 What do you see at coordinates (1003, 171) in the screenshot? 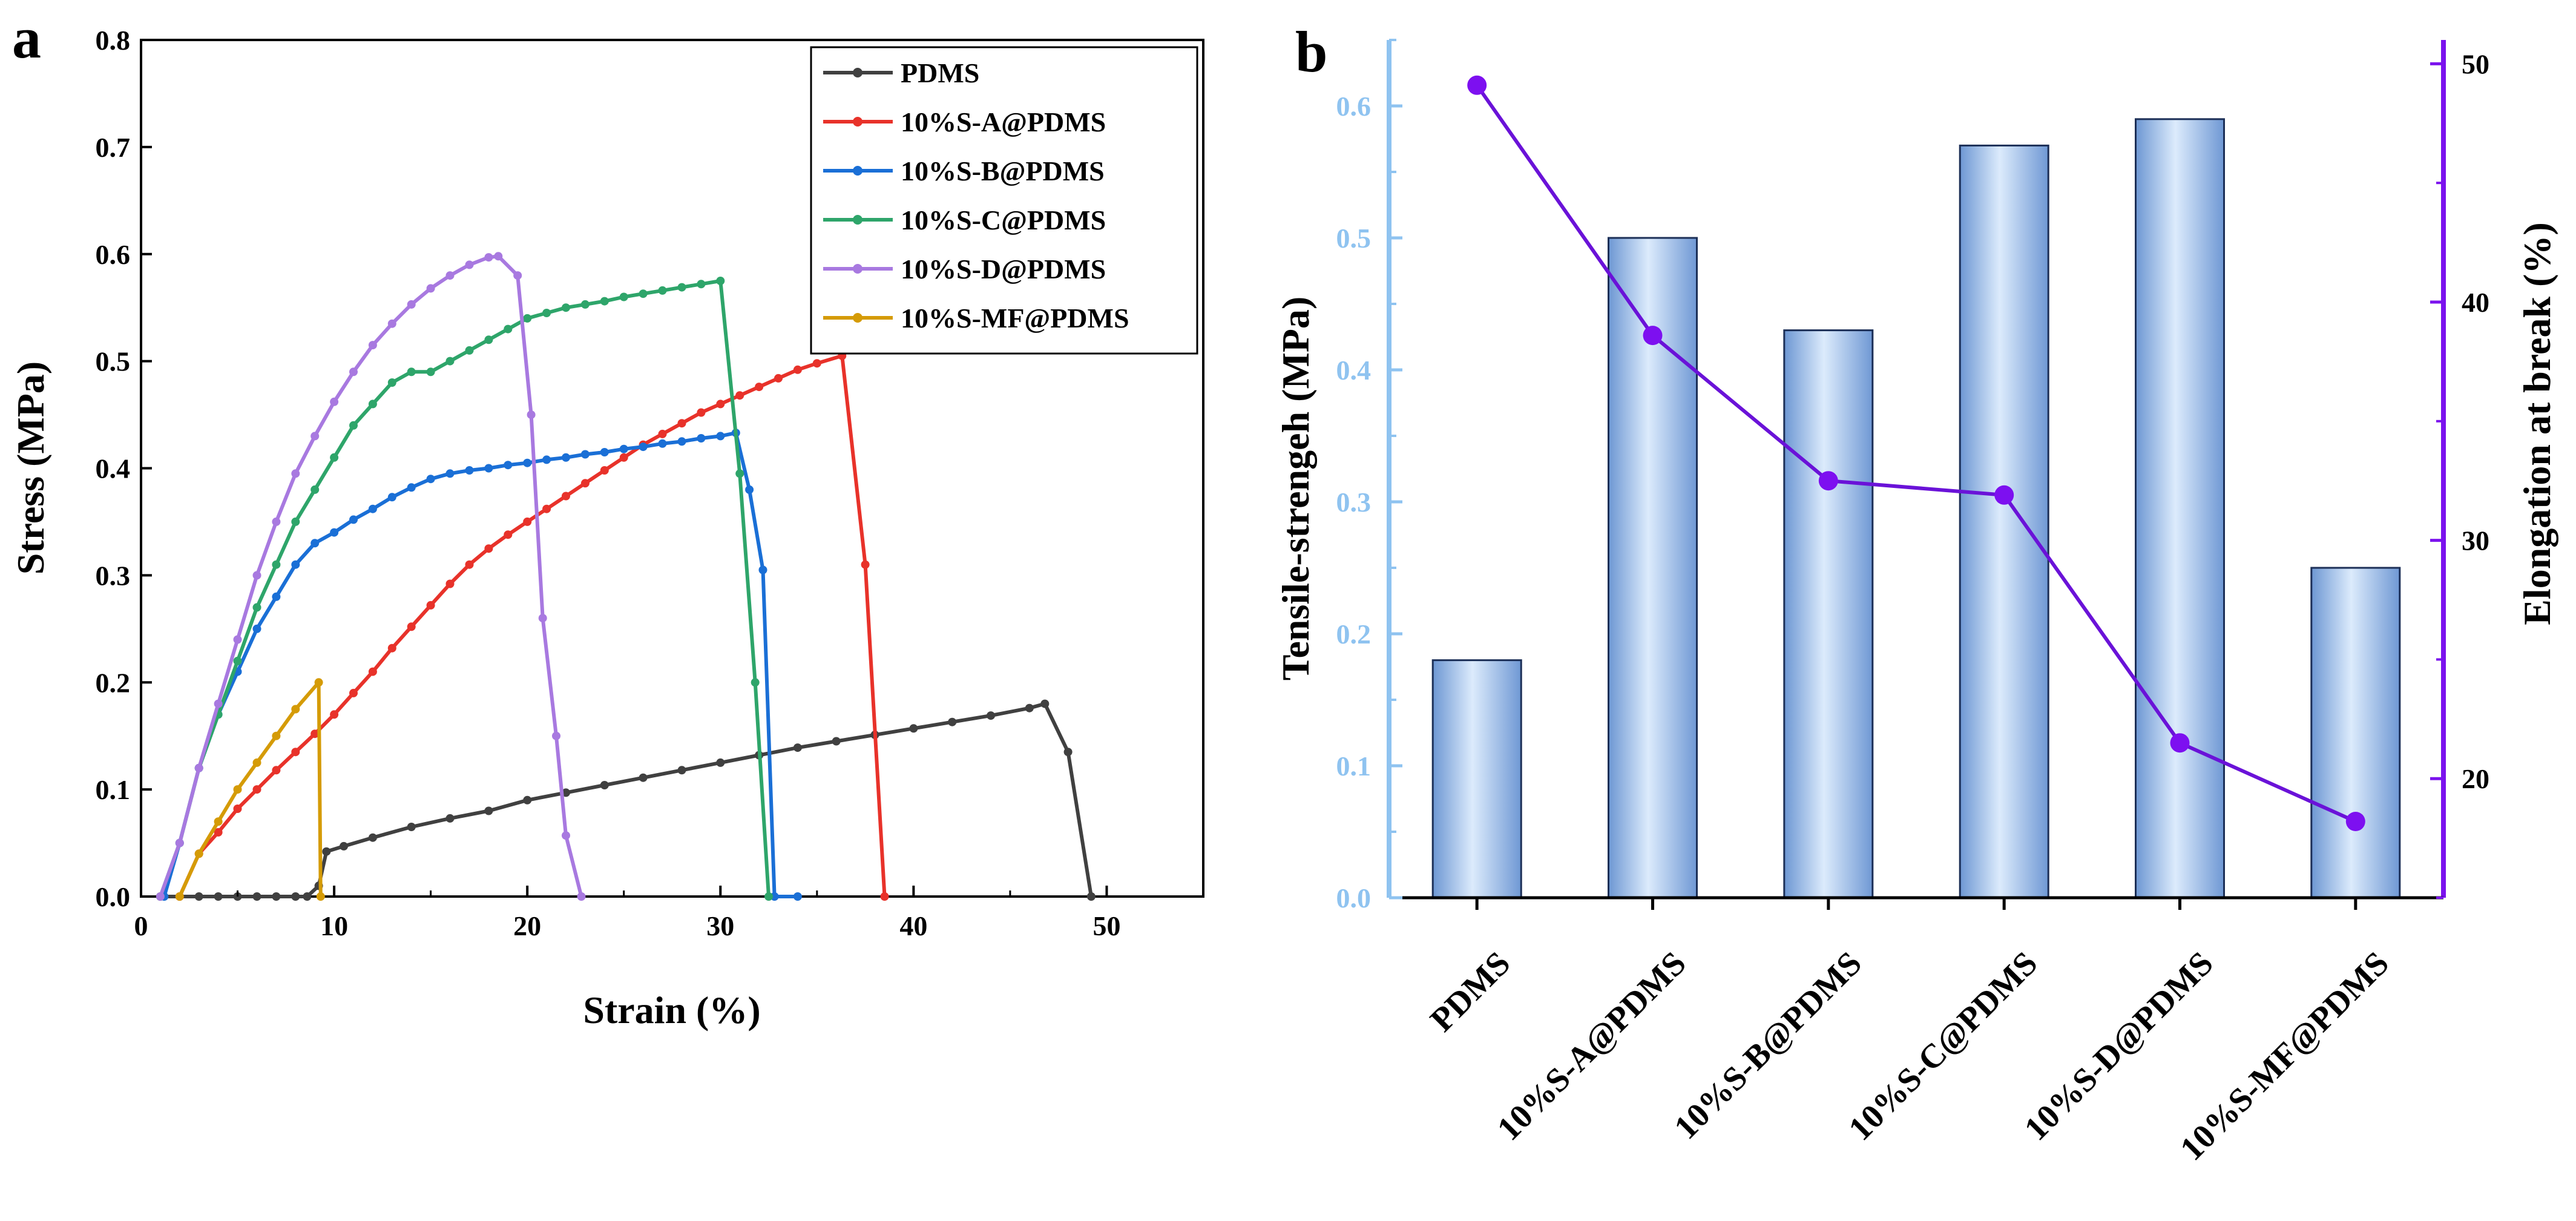
I see `legend-label-2: 10%S-B@PDMS` at bounding box center [1003, 171].